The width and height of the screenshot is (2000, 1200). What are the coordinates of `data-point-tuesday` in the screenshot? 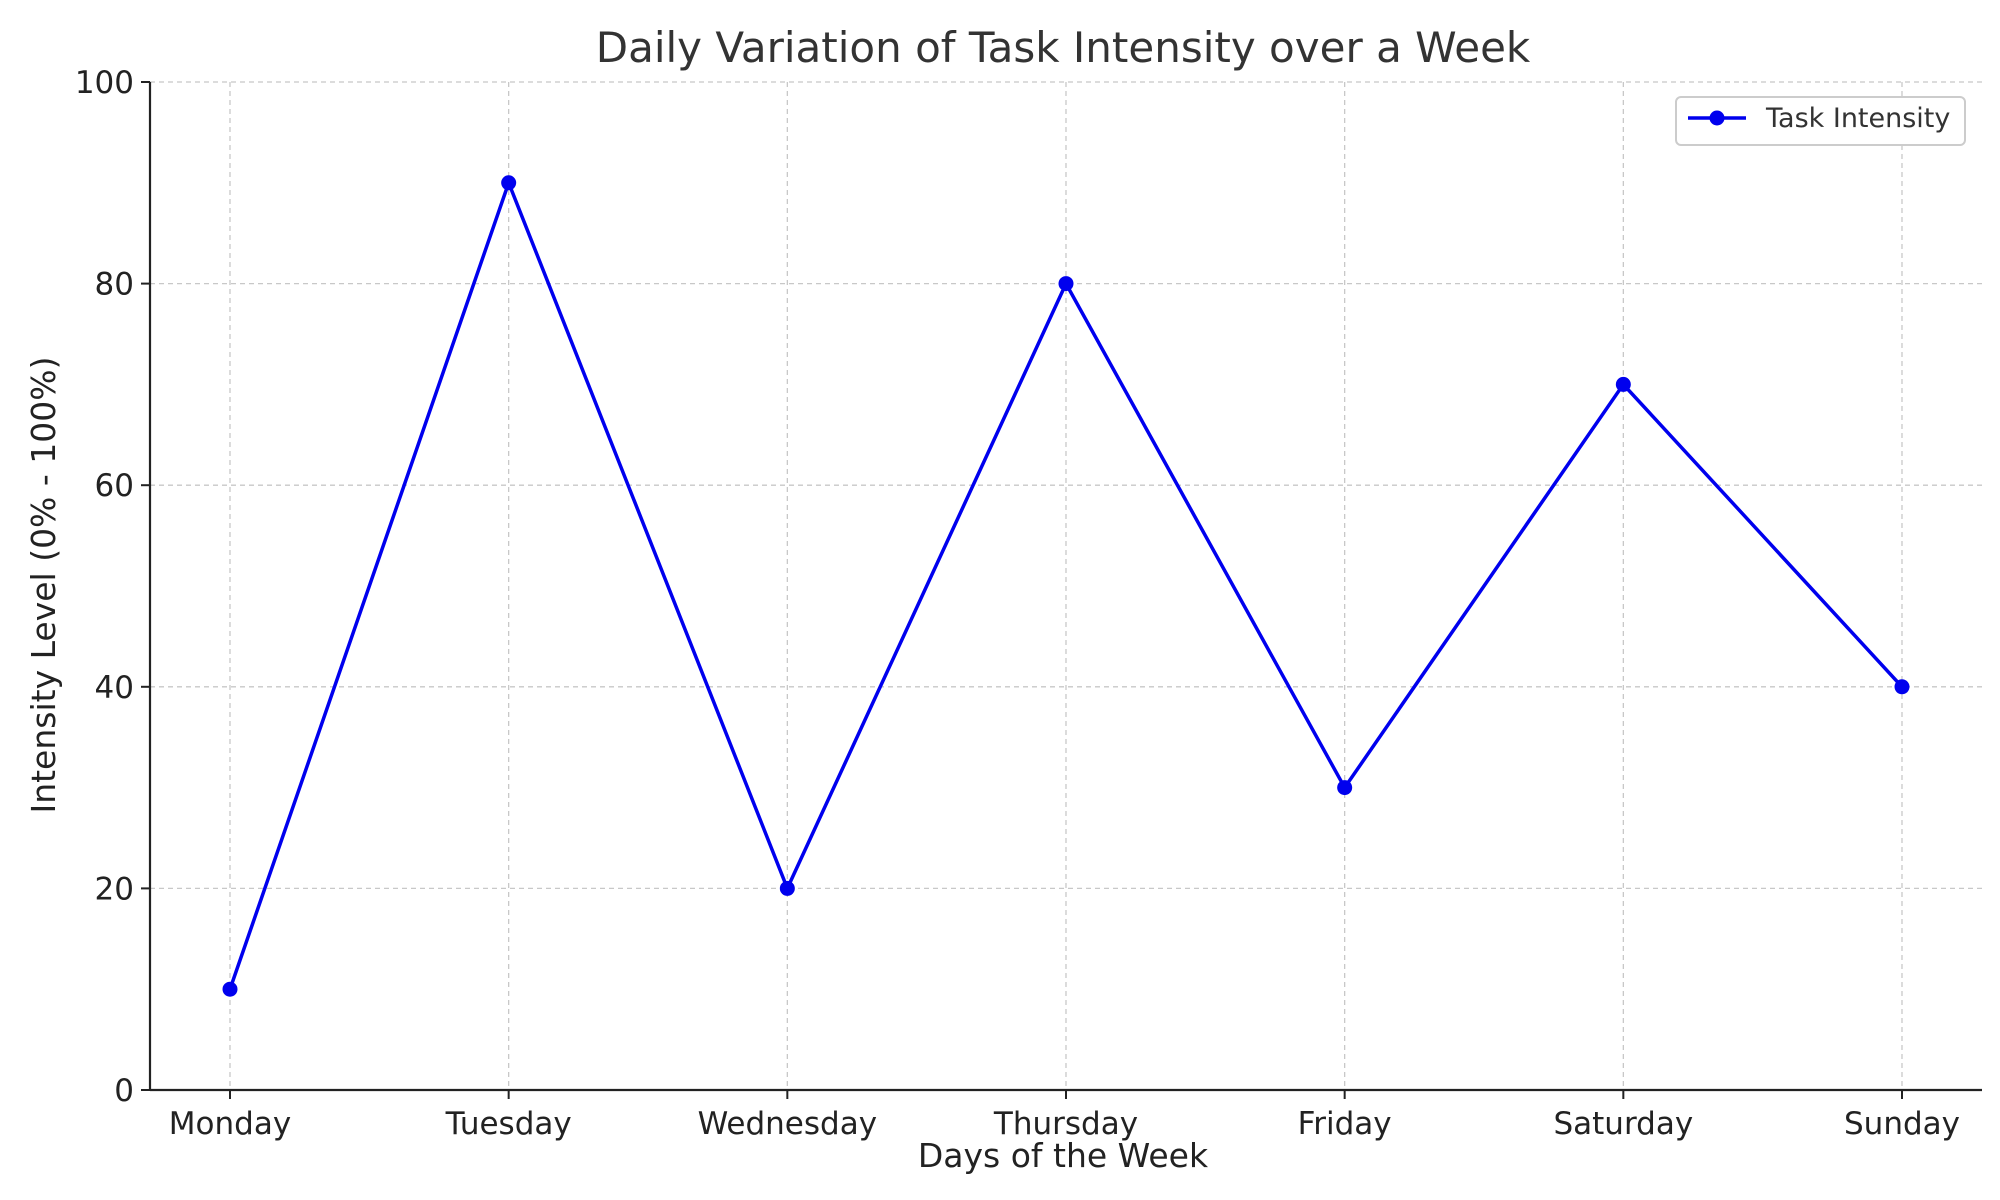 It's located at (509, 183).